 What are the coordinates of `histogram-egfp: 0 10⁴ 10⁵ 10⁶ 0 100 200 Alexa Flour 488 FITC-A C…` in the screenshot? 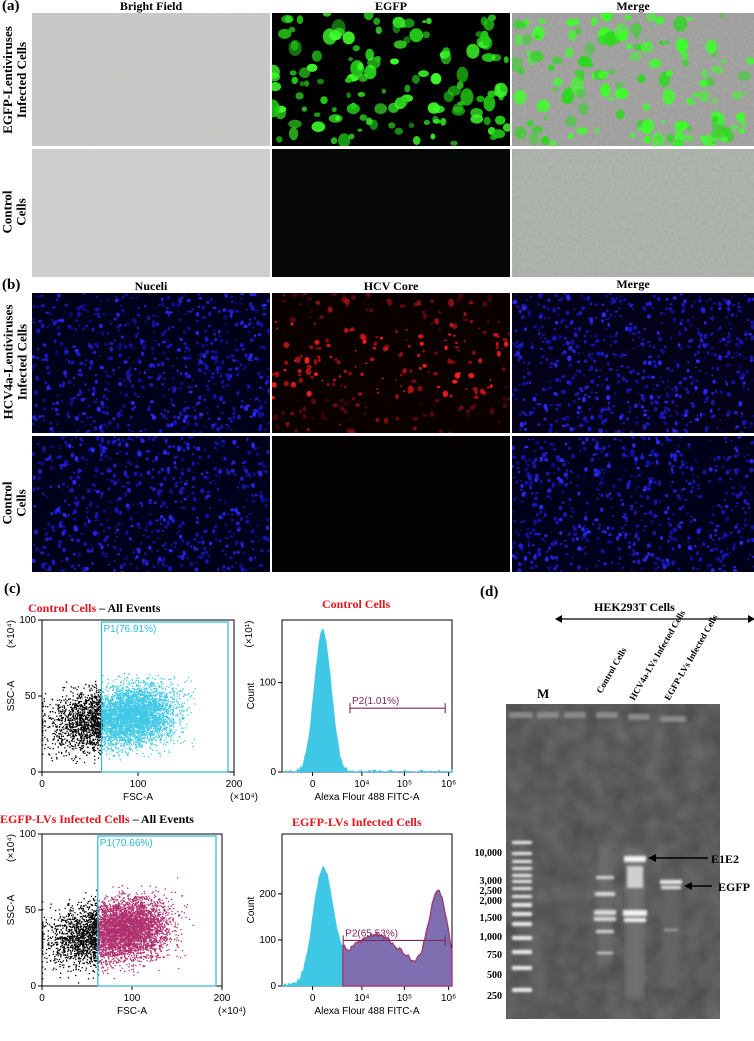 It's located at (351, 925).